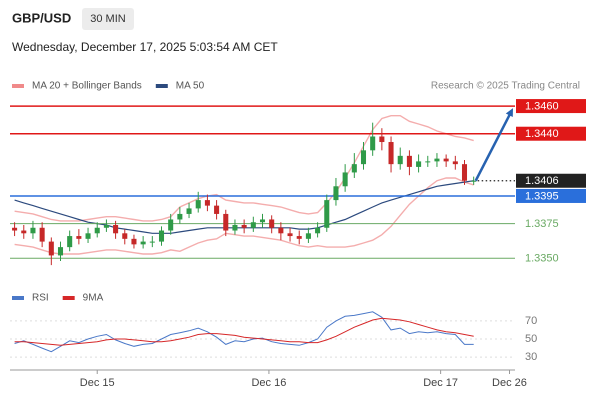 This screenshot has width=590, height=400. Describe the element at coordinates (505, 86) in the screenshot. I see `credit: Research © 2025 Trading Central` at that location.